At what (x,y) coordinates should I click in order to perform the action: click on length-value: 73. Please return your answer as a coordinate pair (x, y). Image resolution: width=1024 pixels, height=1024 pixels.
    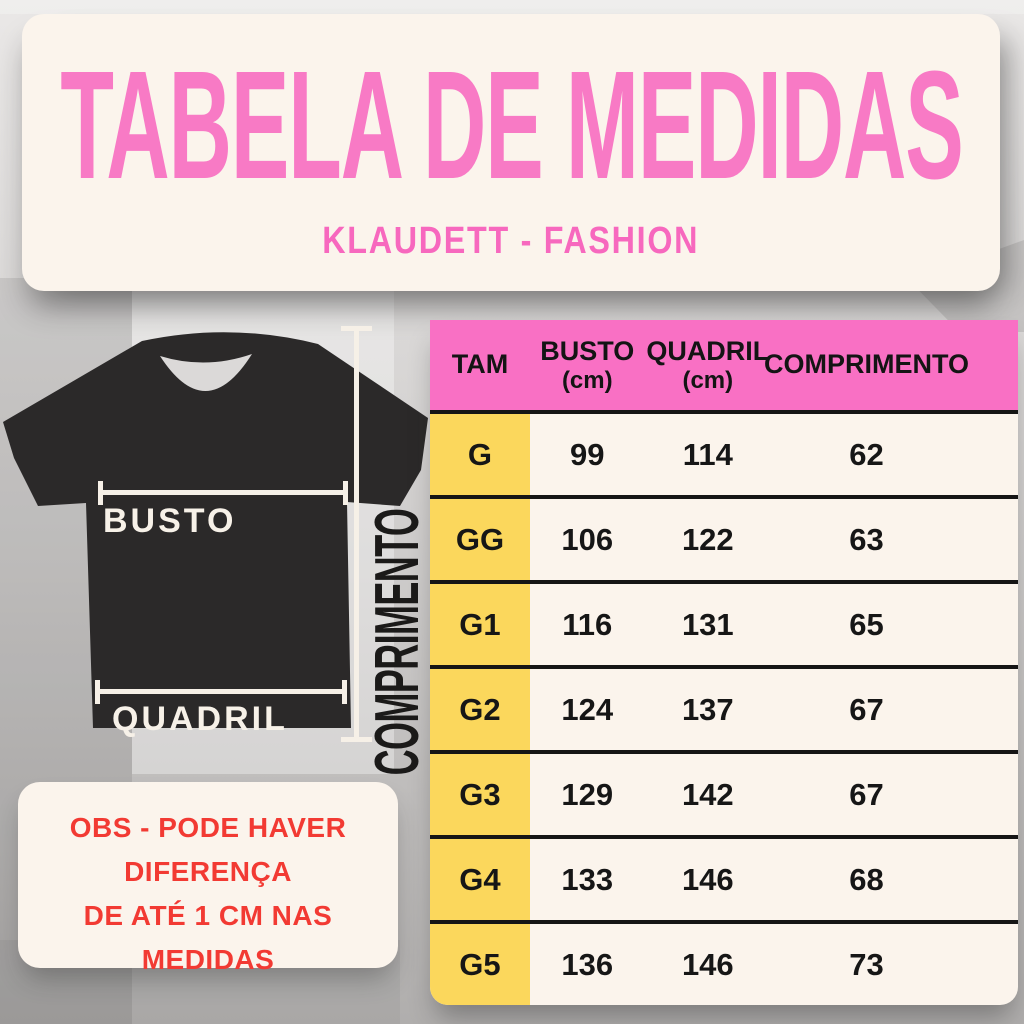
    Looking at the image, I should click on (866, 964).